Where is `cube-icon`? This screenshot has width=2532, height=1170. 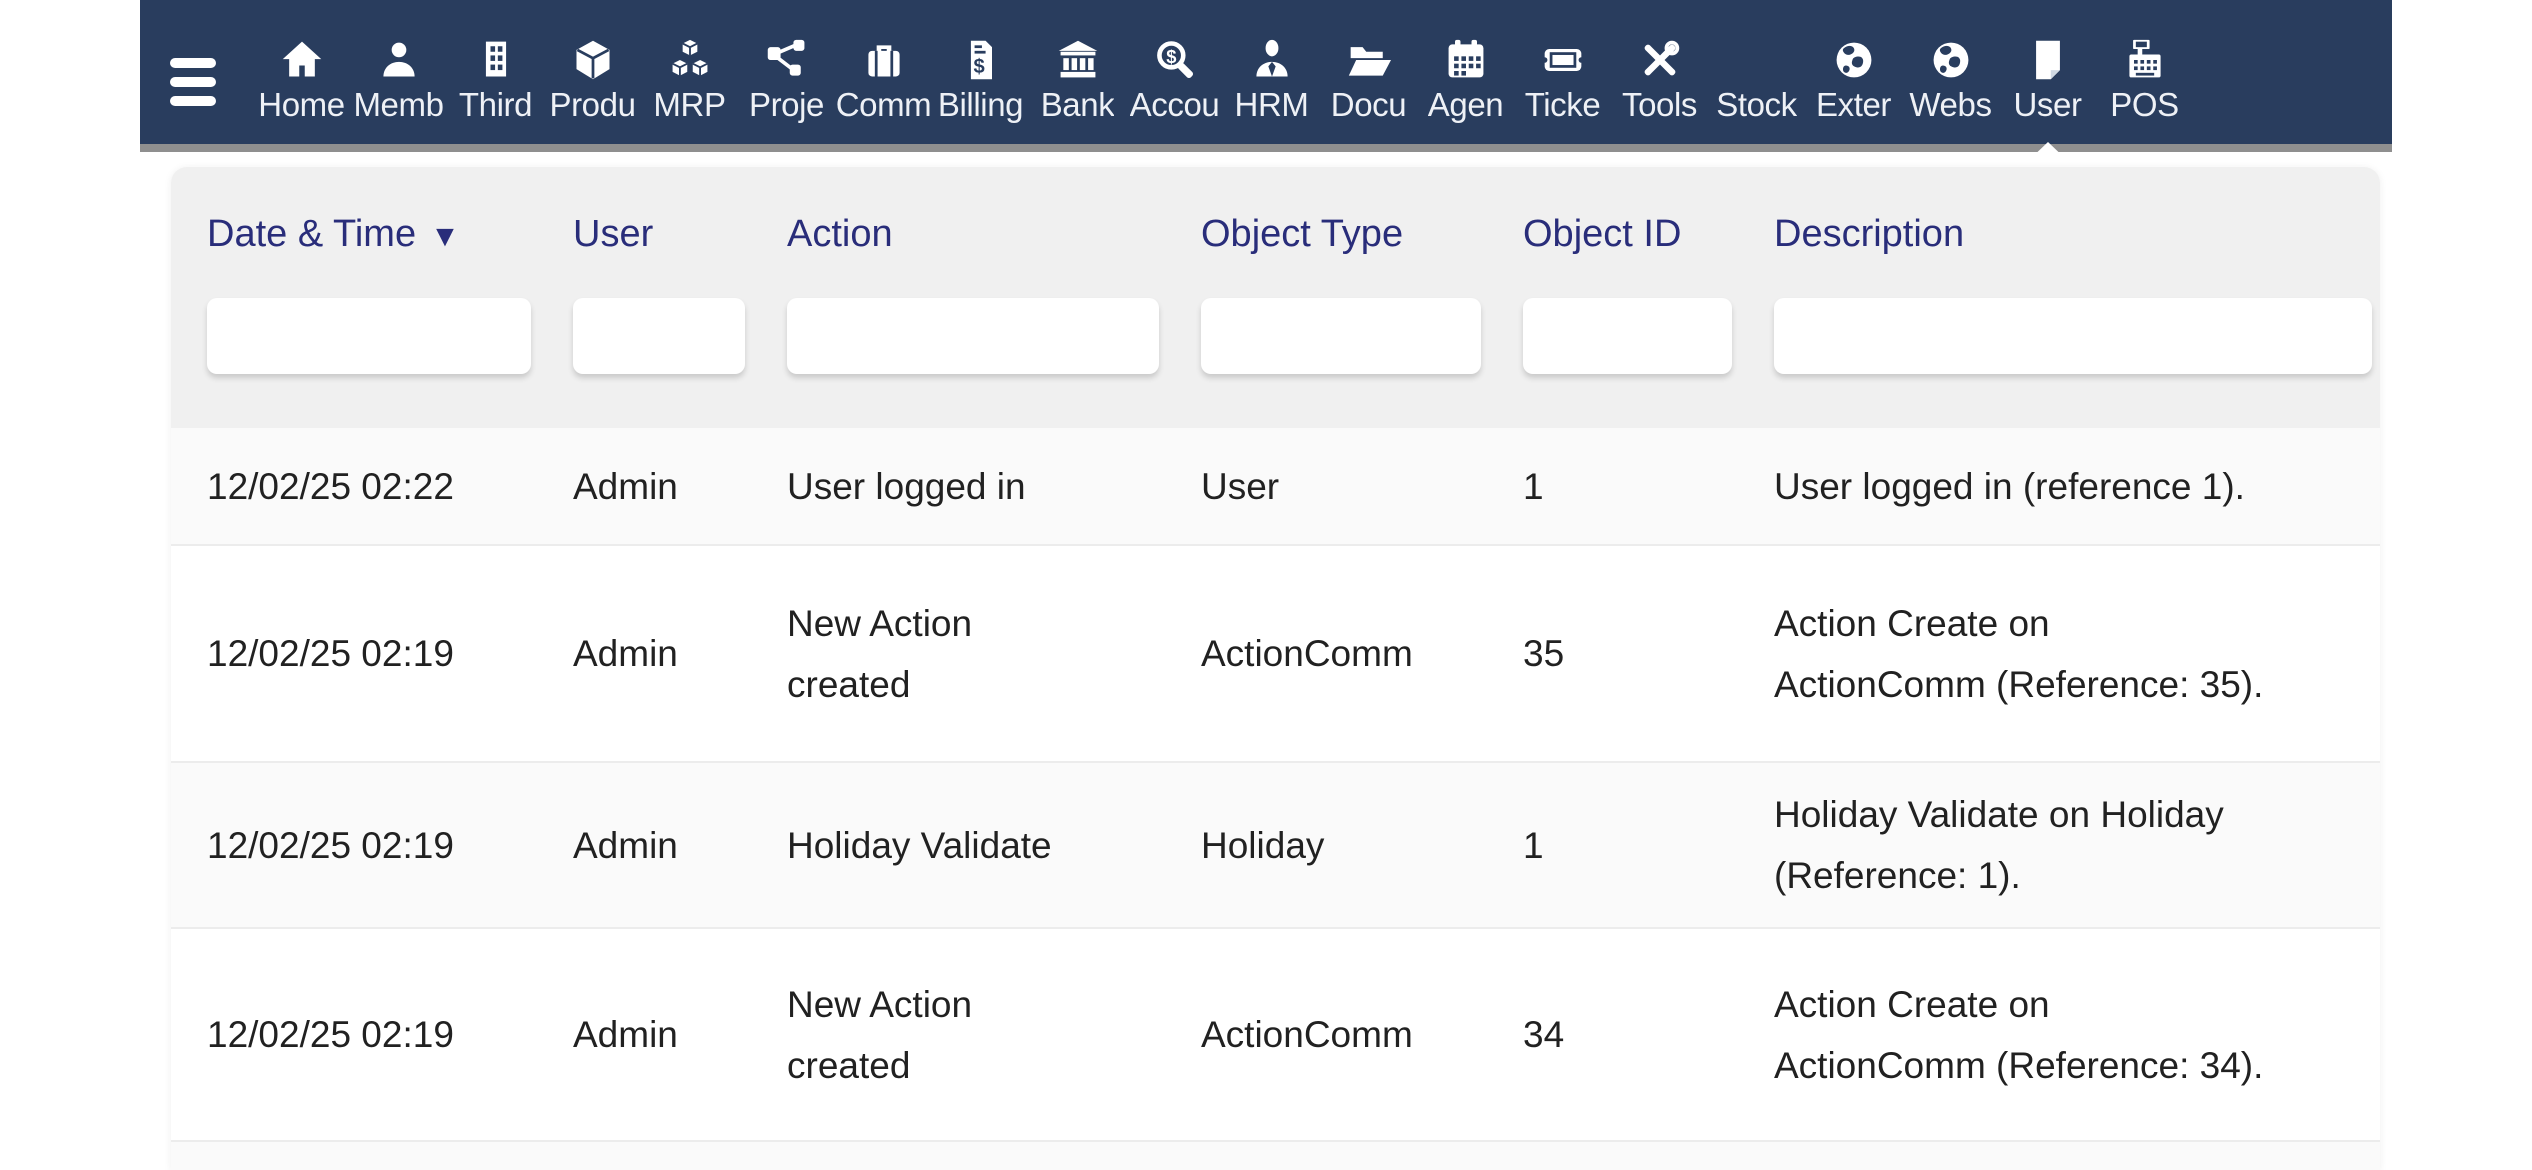 cube-icon is located at coordinates (593, 60).